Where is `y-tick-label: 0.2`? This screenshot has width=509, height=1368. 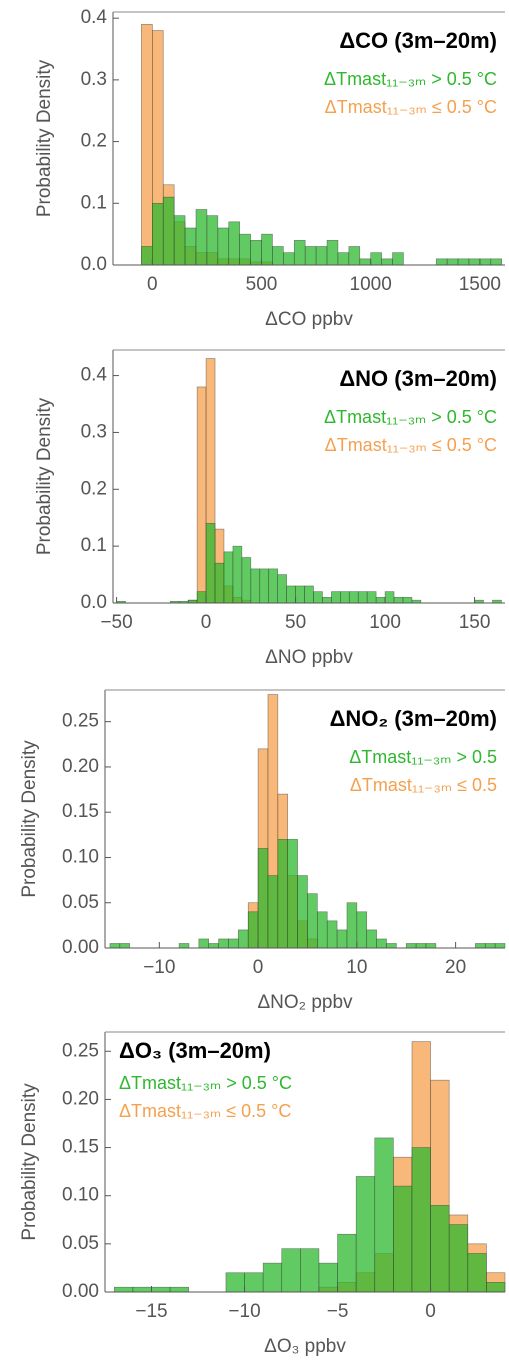 y-tick-label: 0.2 is located at coordinates (94, 141).